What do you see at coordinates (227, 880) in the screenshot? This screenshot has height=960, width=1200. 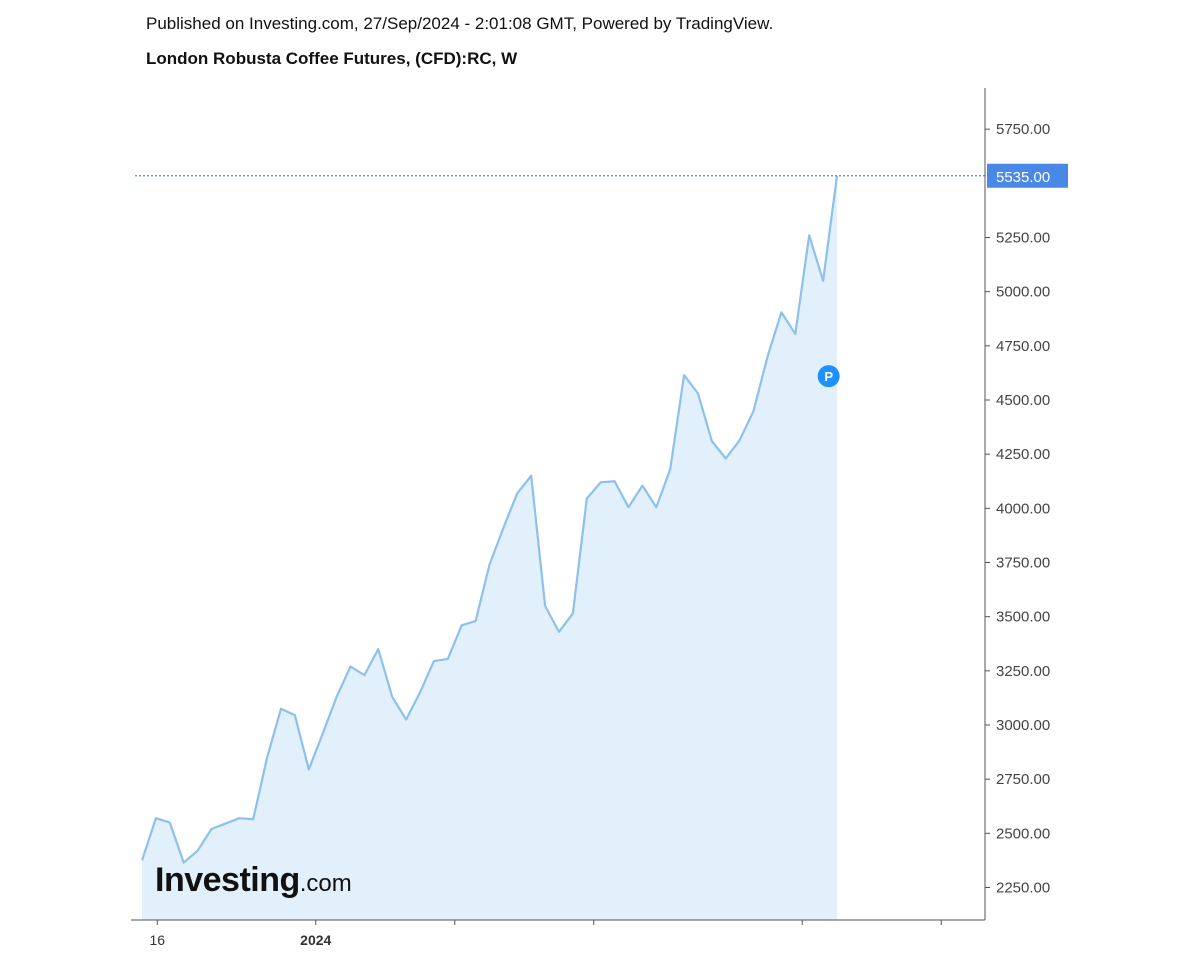 I see `logo-wordmark: Investing` at bounding box center [227, 880].